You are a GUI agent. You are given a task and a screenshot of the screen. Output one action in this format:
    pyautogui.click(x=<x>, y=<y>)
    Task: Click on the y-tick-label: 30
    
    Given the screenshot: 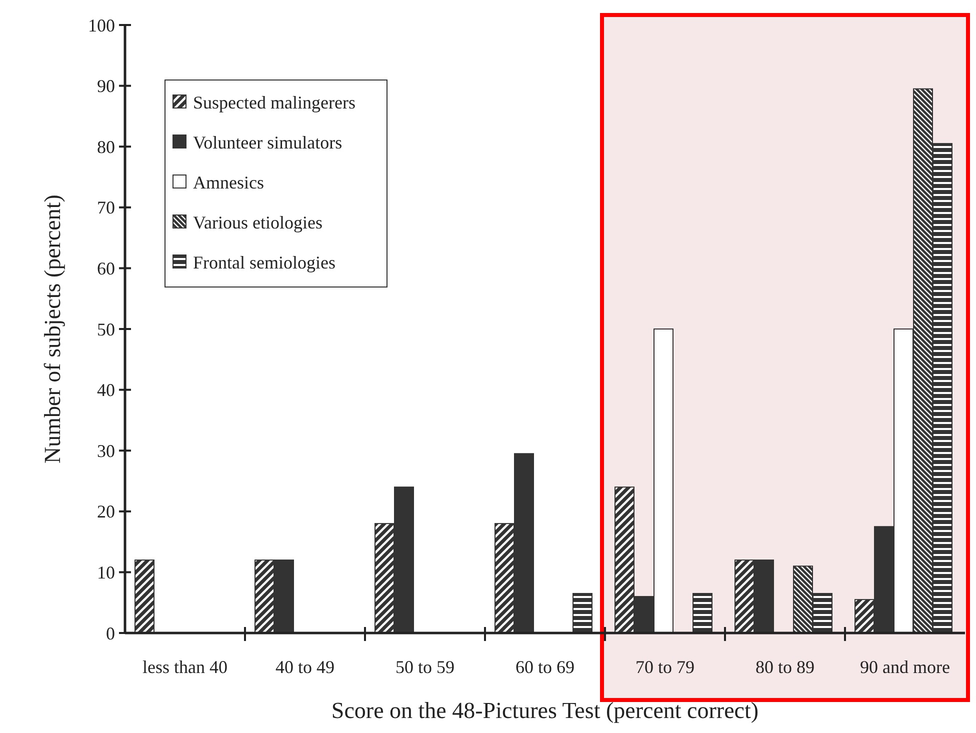 What is the action you would take?
    pyautogui.click(x=106, y=450)
    